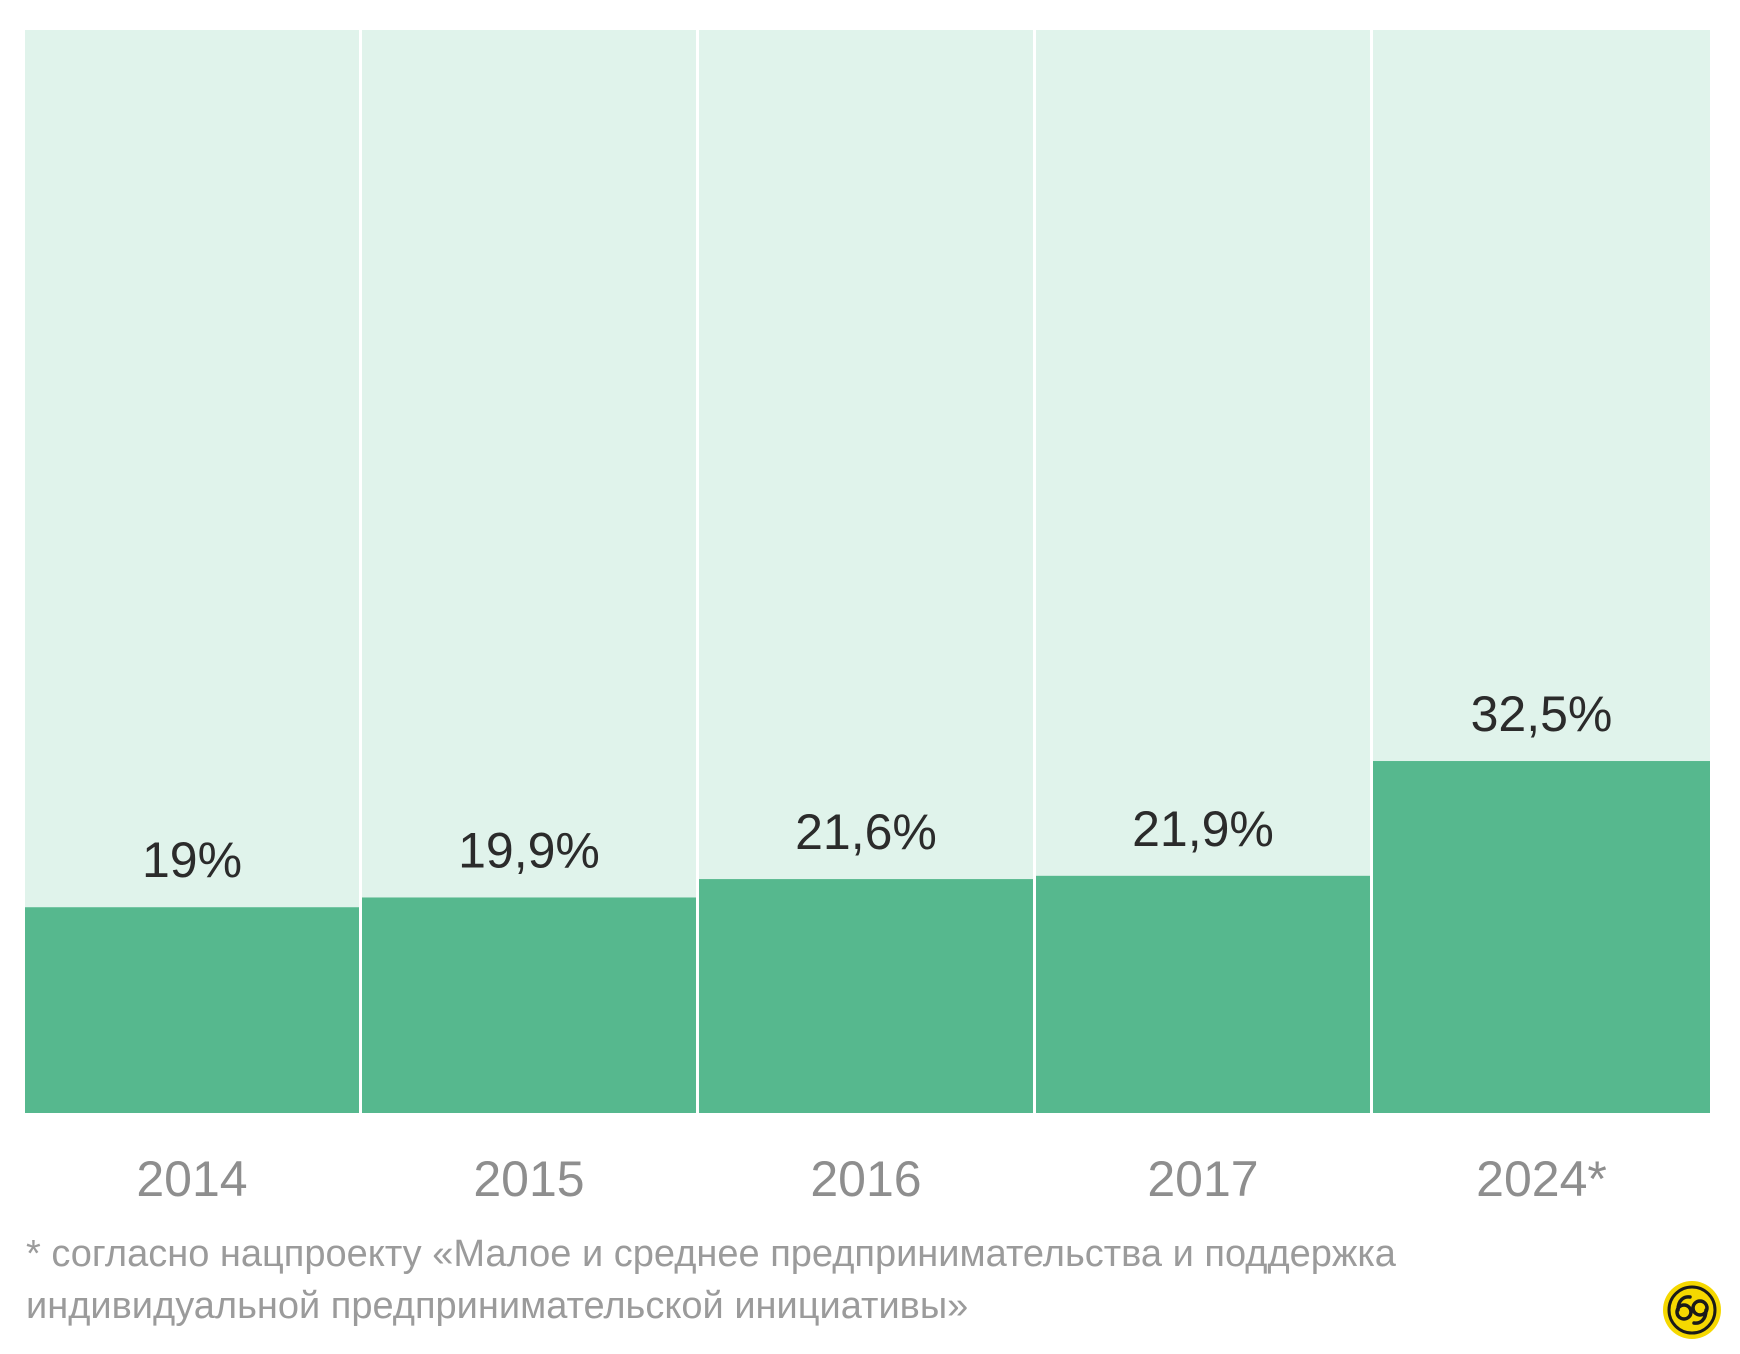  I want to click on logo-icon, so click(1692, 1310).